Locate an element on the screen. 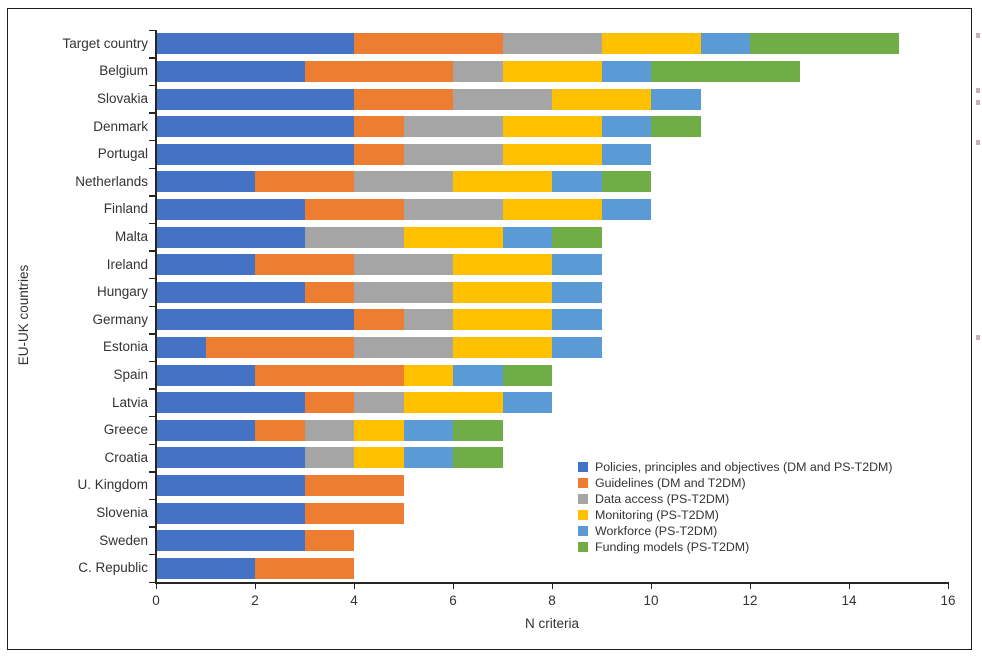 This screenshot has height=658, width=982. x-axis-tick-label: 2 is located at coordinates (255, 600).